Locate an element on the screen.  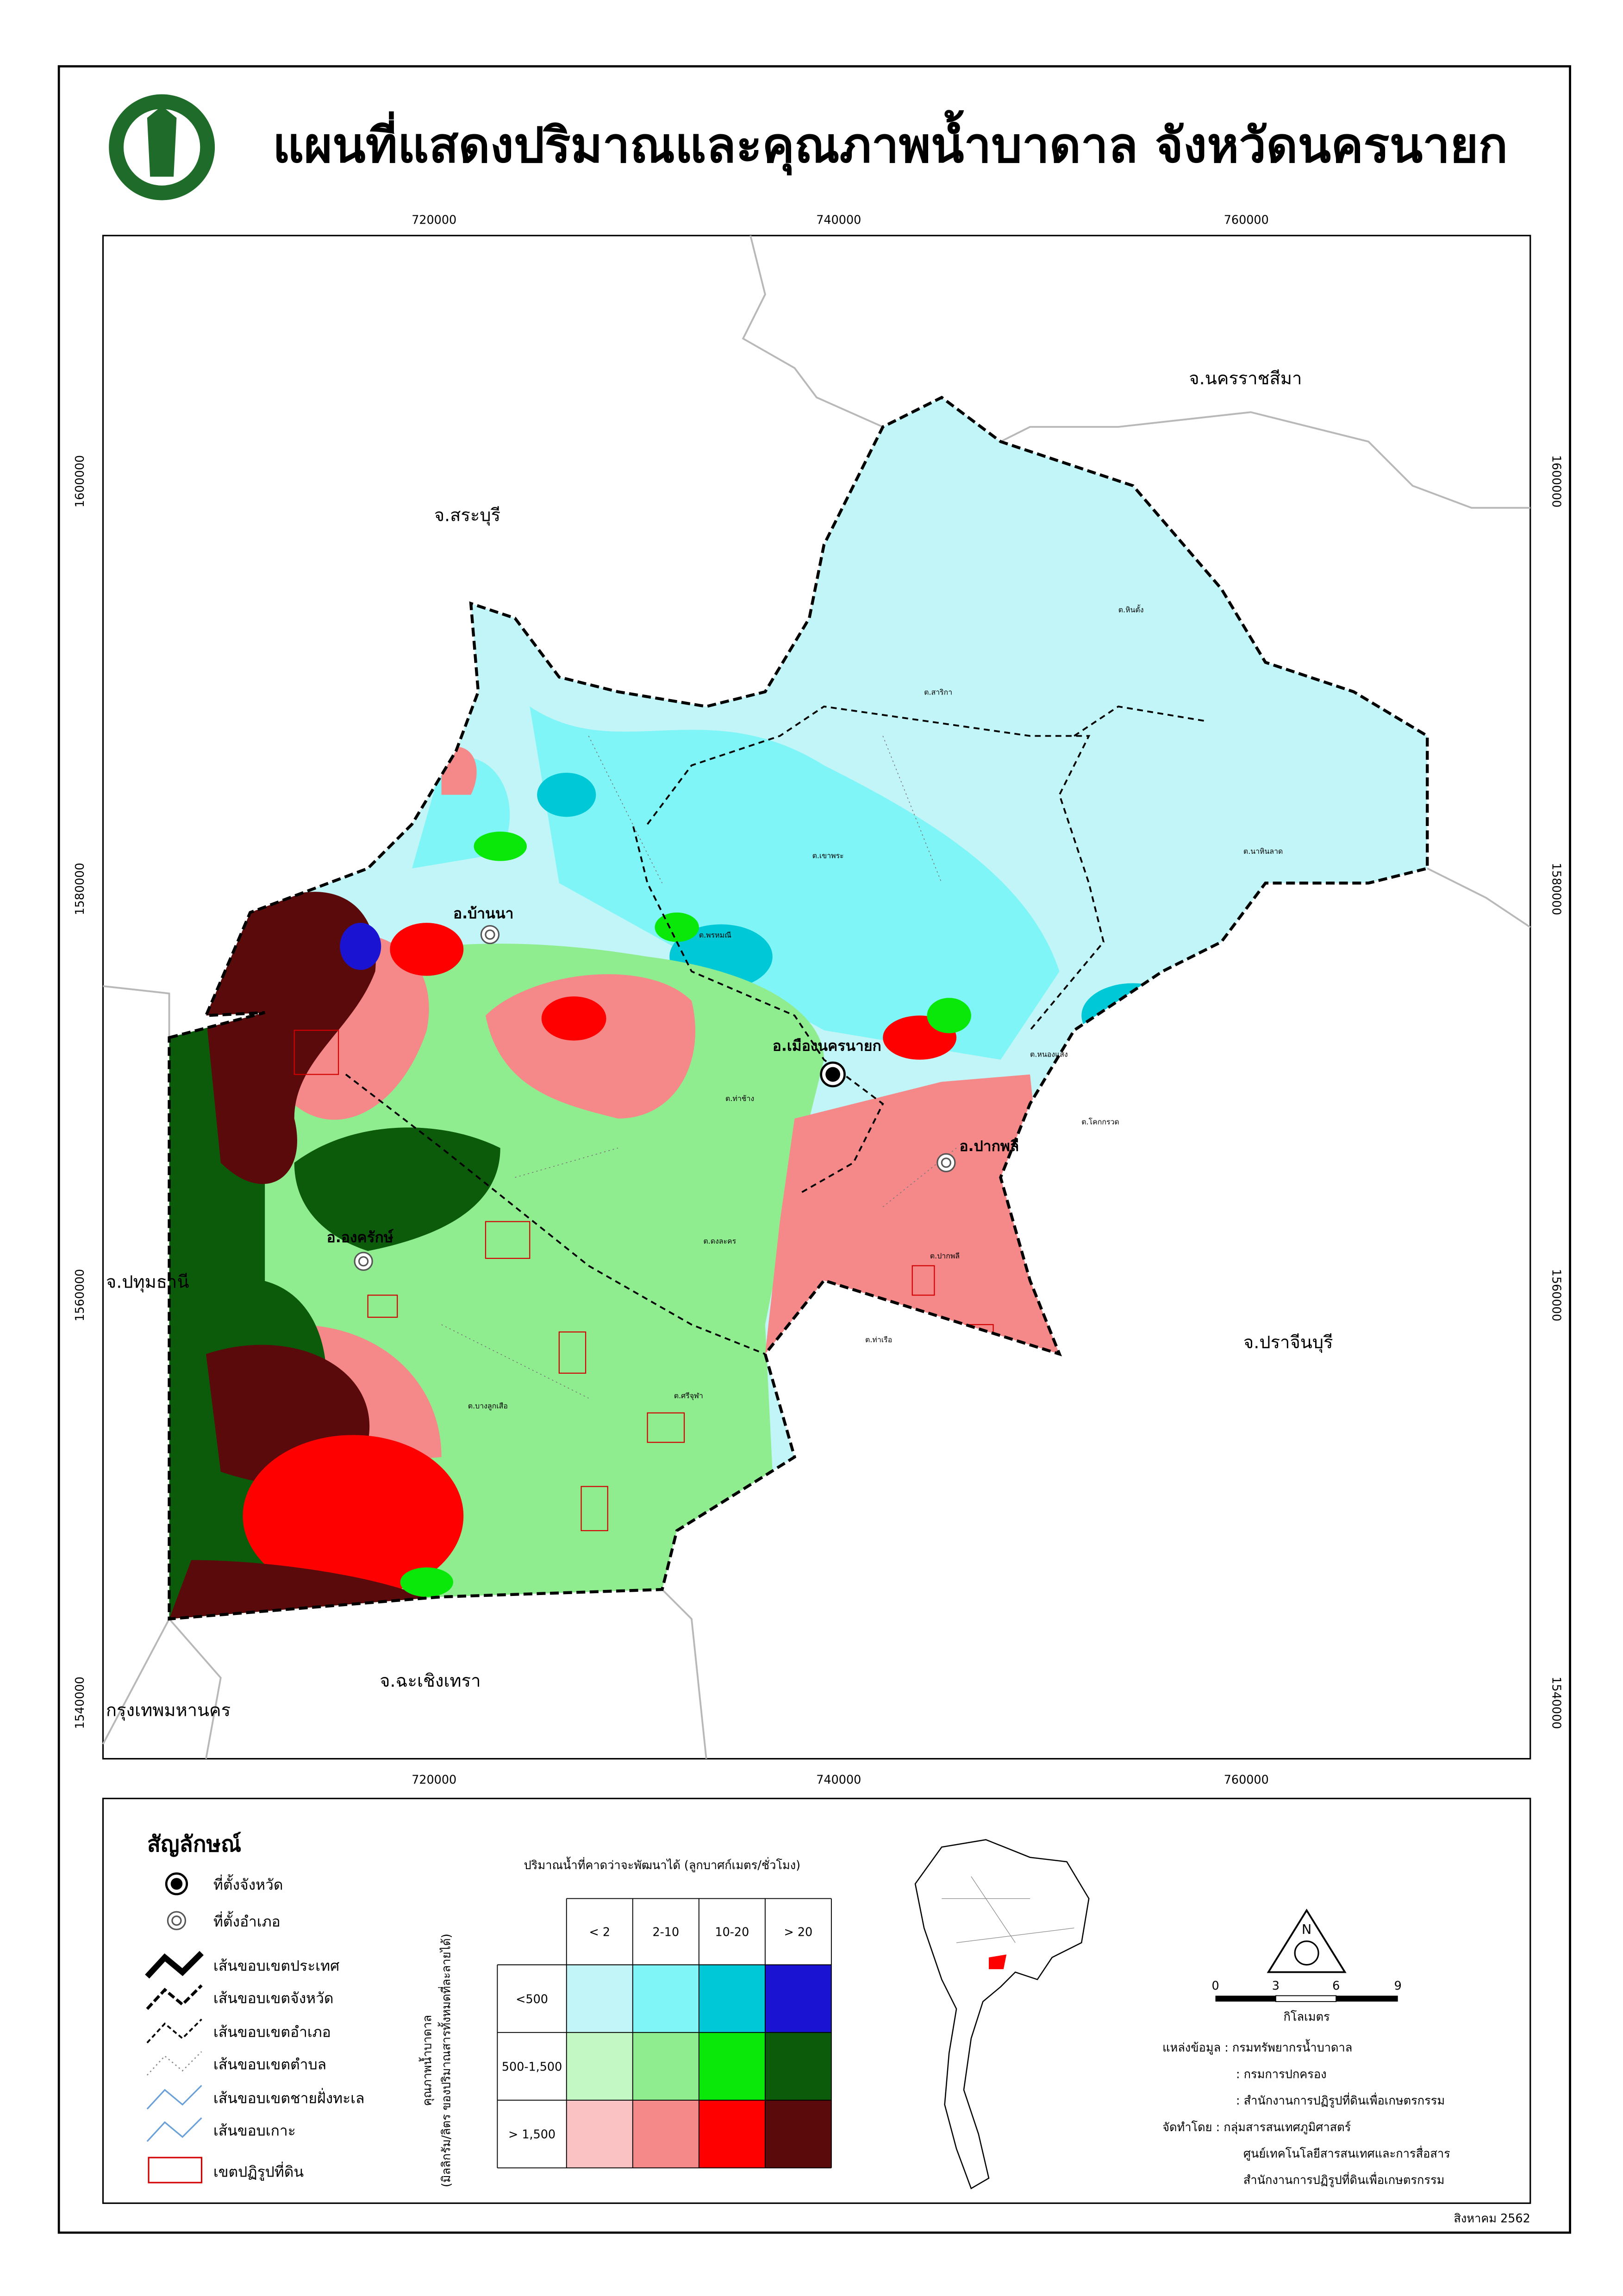
date: สิงหาคม 2562 is located at coordinates (1492, 2218).